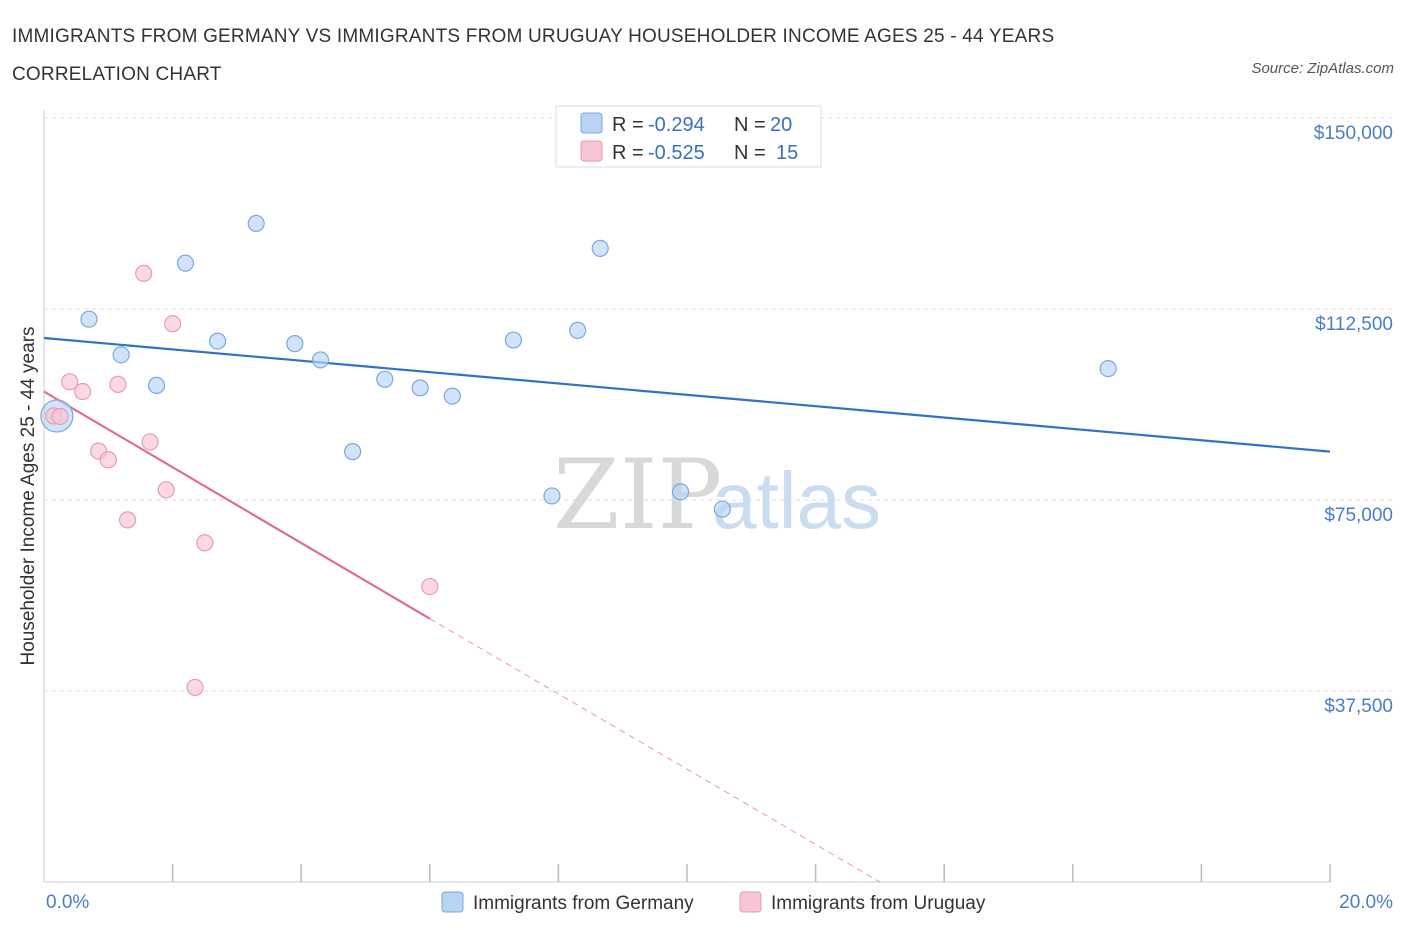  I want to click on legend-r-value-germany: -0.294, so click(676, 125).